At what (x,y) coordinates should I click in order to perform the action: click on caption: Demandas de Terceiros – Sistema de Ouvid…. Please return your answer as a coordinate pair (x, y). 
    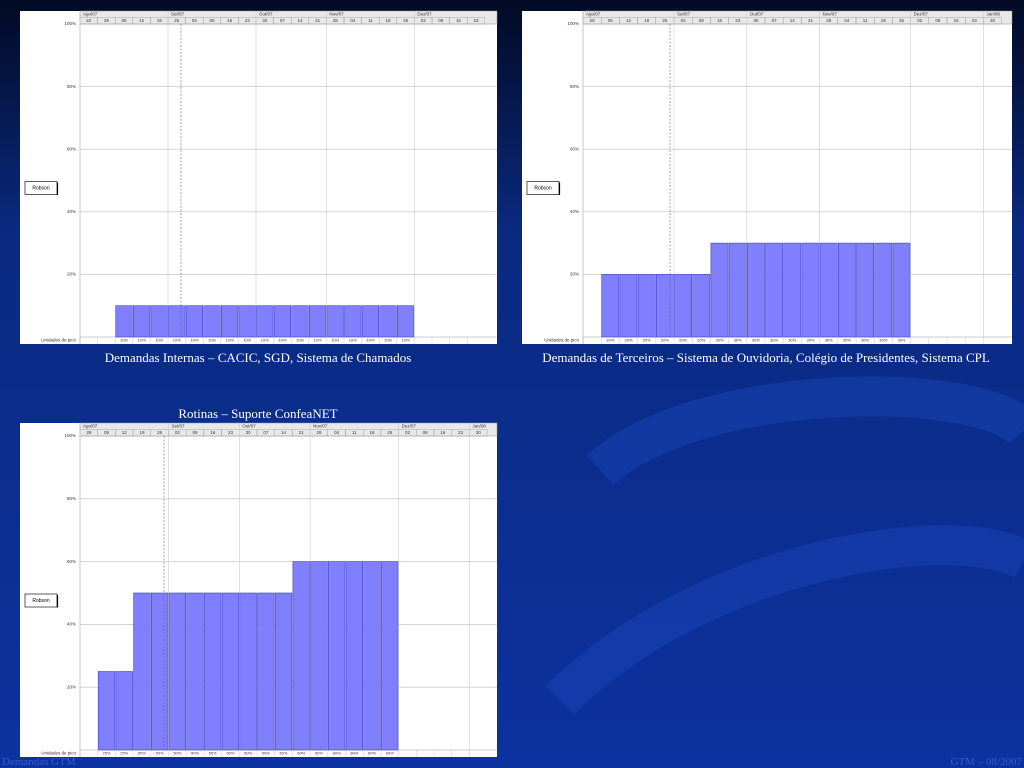
    Looking at the image, I should click on (766, 357).